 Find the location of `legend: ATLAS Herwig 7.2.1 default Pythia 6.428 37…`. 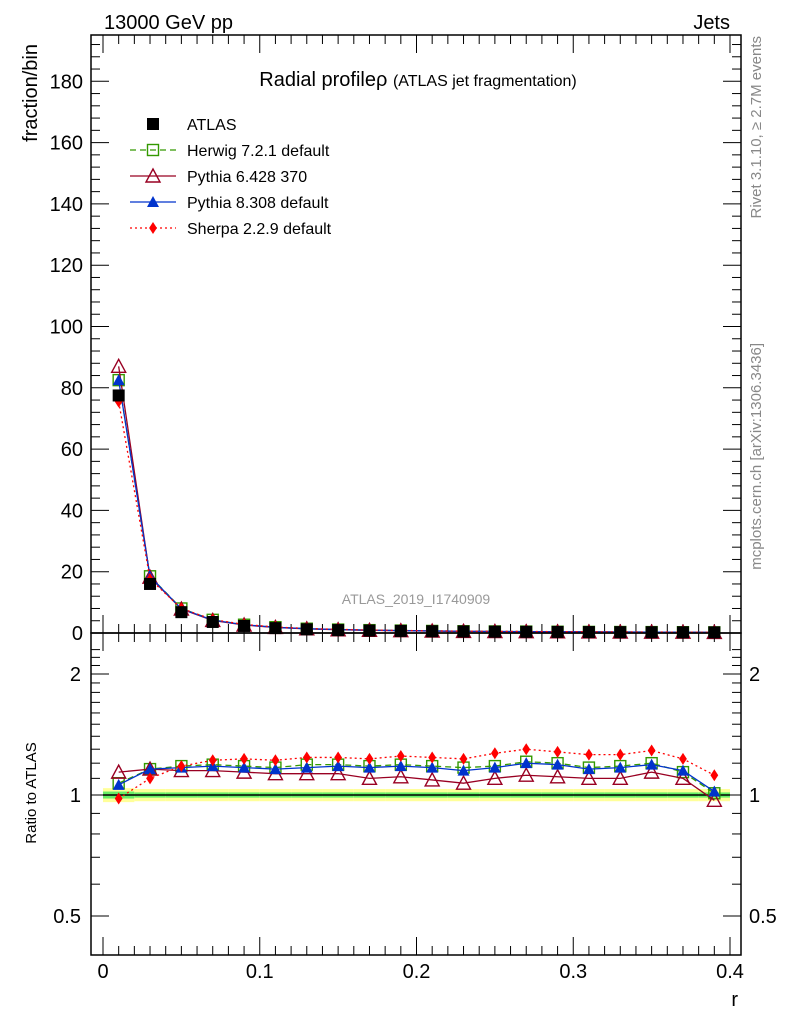

legend: ATLAS Herwig 7.2.1 default Pythia 6.428 37… is located at coordinates (231, 177).